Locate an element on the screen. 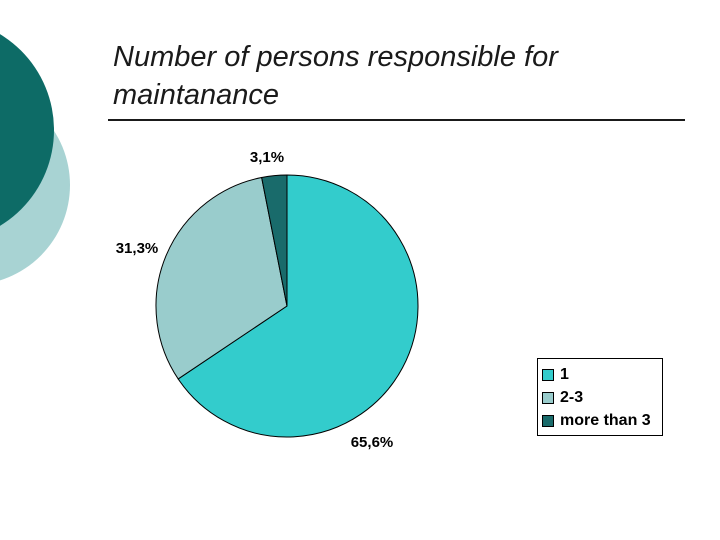 The width and height of the screenshot is (720, 540). slice-data-label: 31,3% is located at coordinates (137, 248).